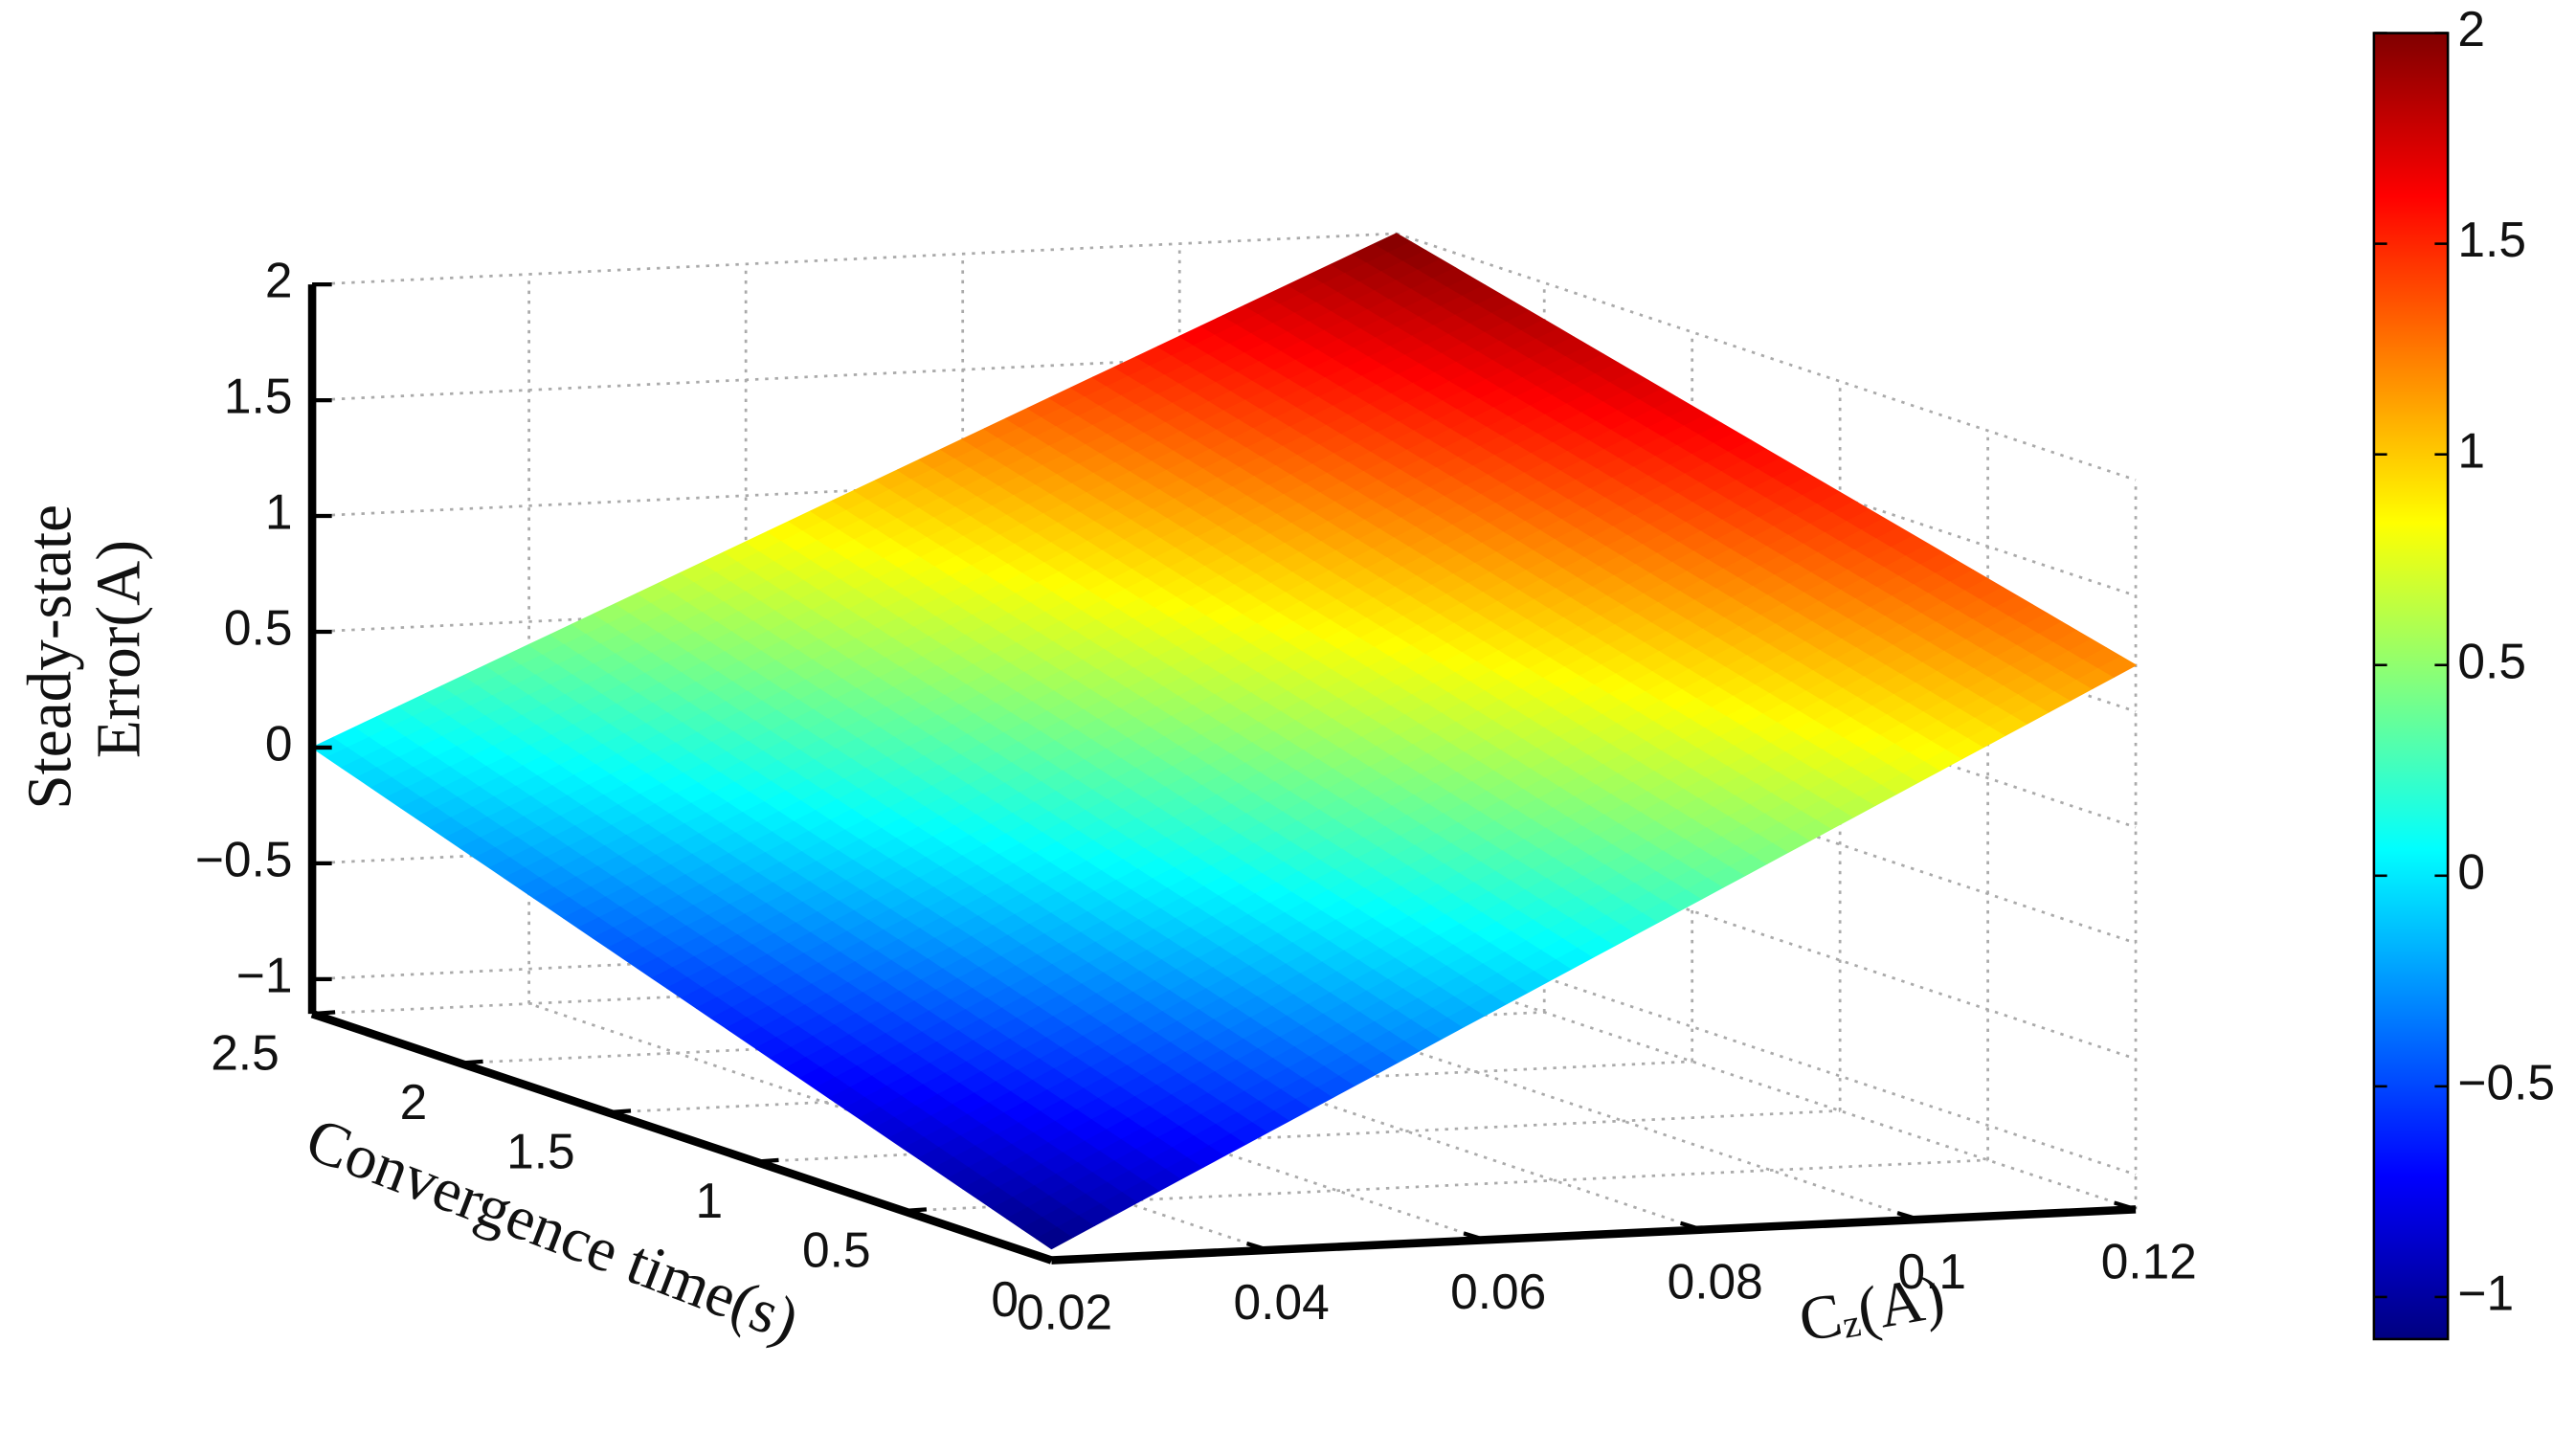 Image resolution: width=2576 pixels, height=1433 pixels. What do you see at coordinates (50, 657) in the screenshot?
I see `z-axis-title-line: Steady-state` at bounding box center [50, 657].